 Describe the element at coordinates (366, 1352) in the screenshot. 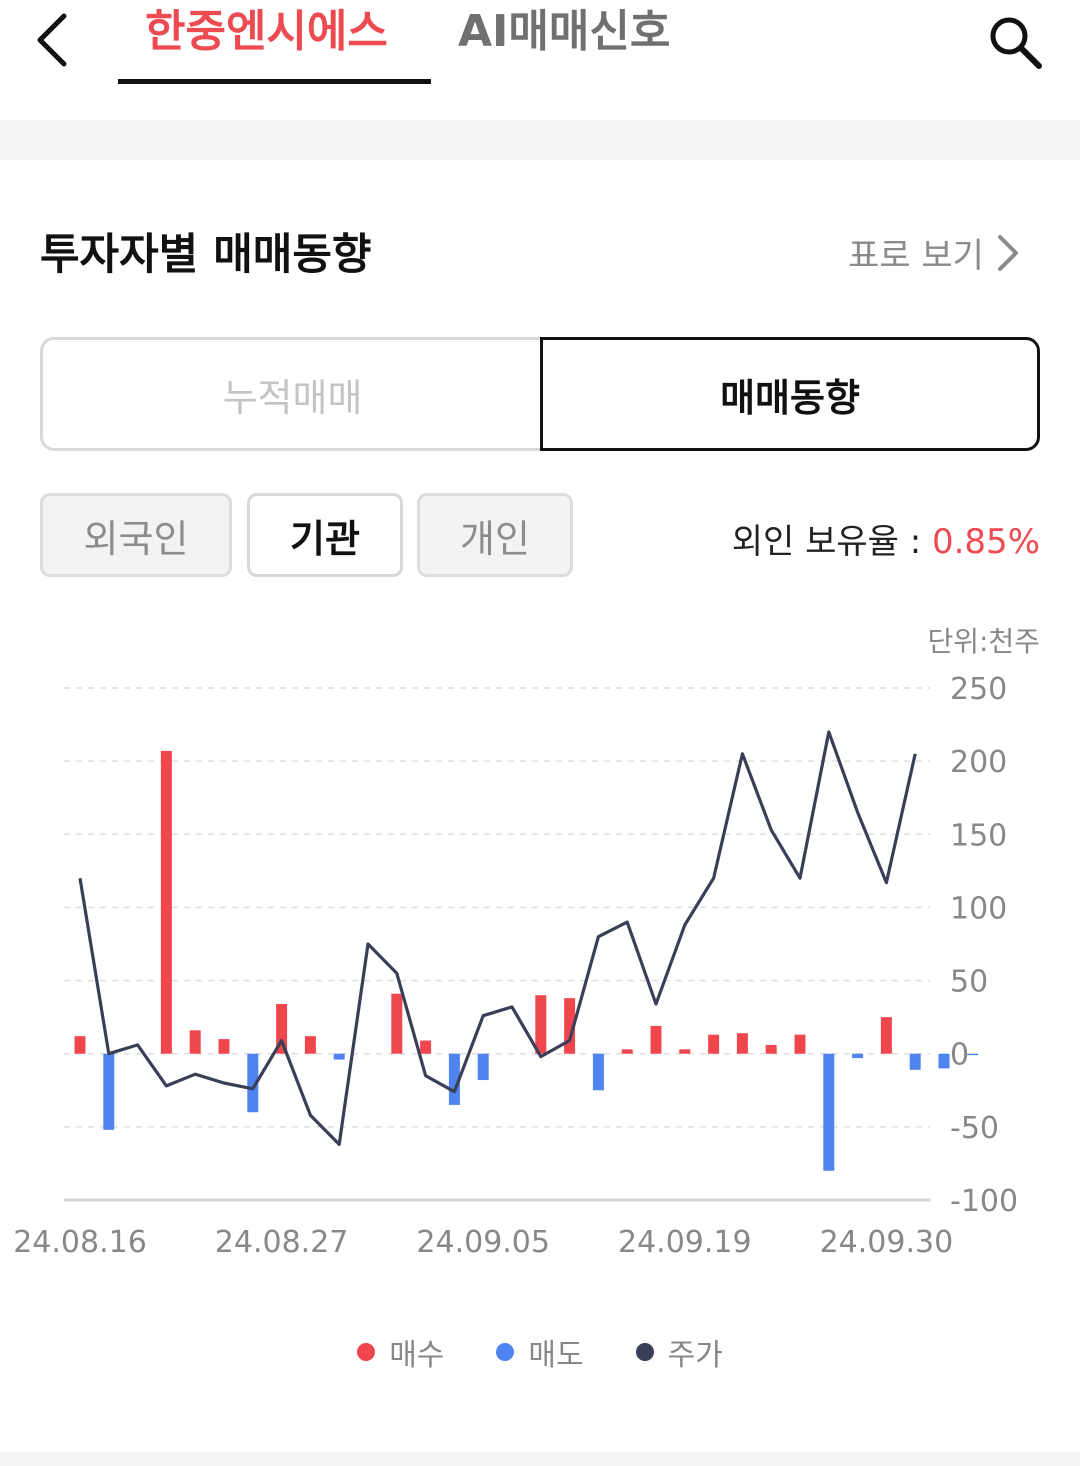

I see `buy-dot-icon` at that location.